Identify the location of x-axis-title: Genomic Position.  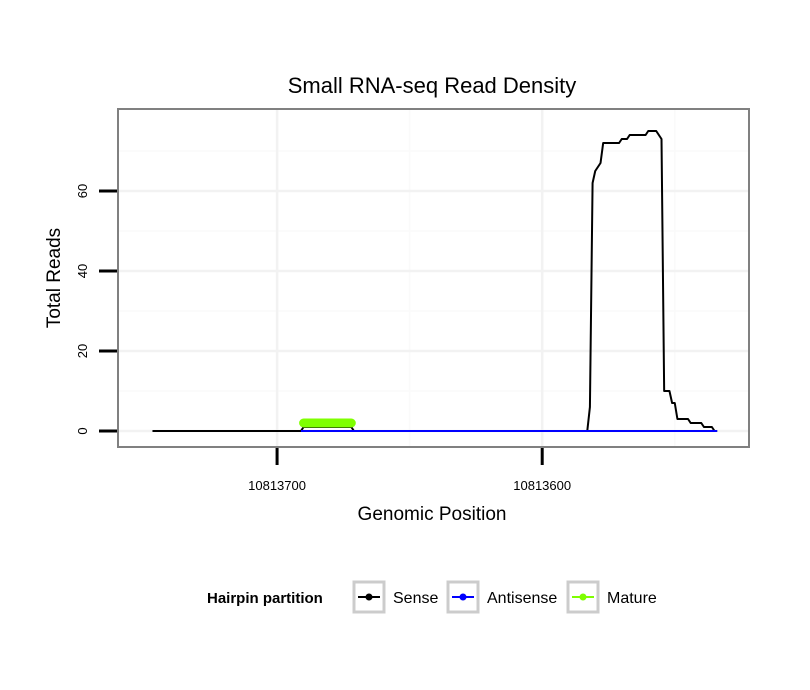
(432, 514).